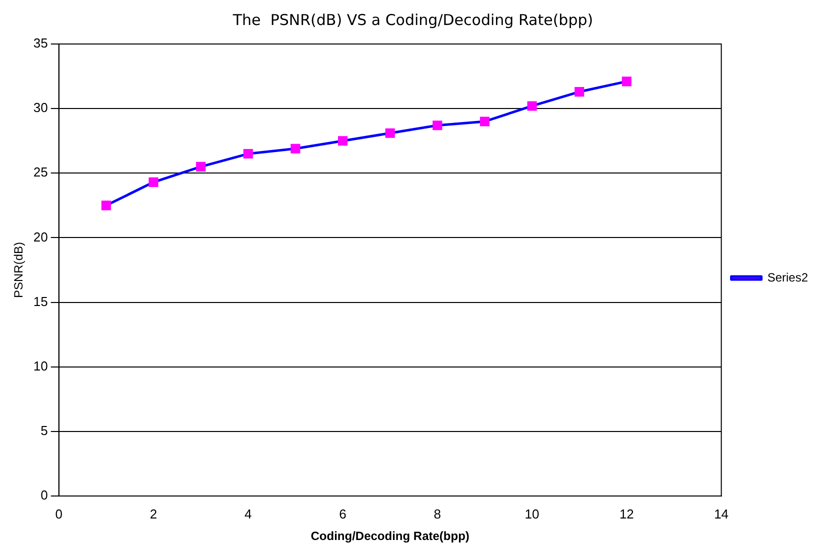  Describe the element at coordinates (44, 495) in the screenshot. I see `y-tick-label: 0` at that location.